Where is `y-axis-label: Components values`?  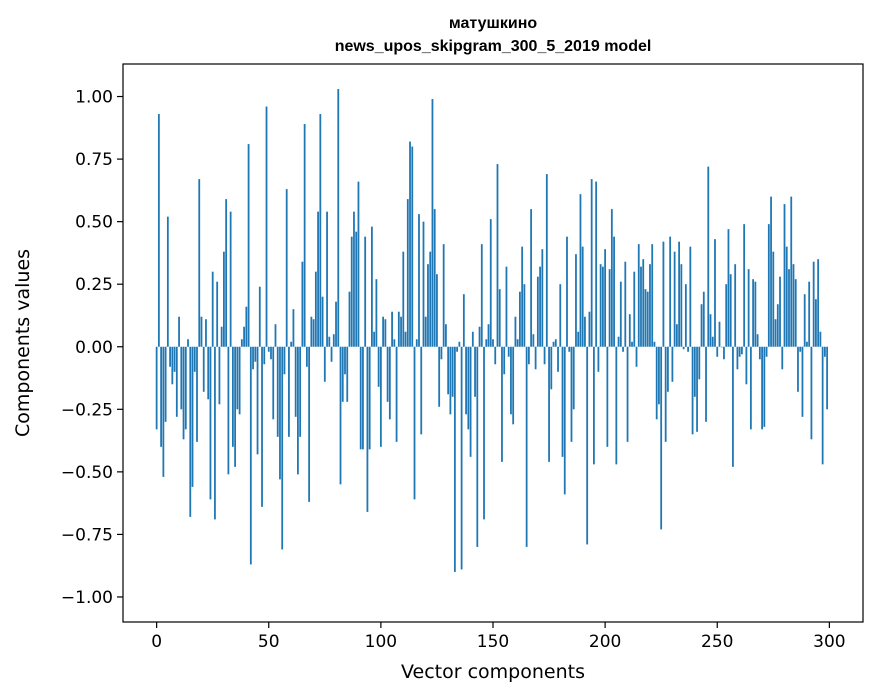
y-axis-label: Components values is located at coordinates (23, 343).